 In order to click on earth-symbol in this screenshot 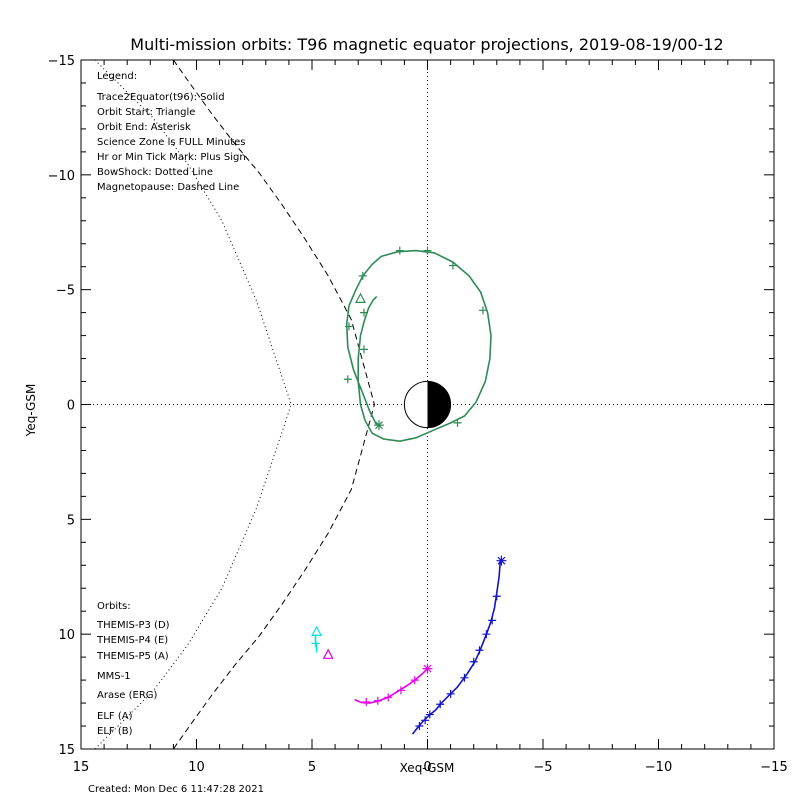, I will do `click(427, 404)`.